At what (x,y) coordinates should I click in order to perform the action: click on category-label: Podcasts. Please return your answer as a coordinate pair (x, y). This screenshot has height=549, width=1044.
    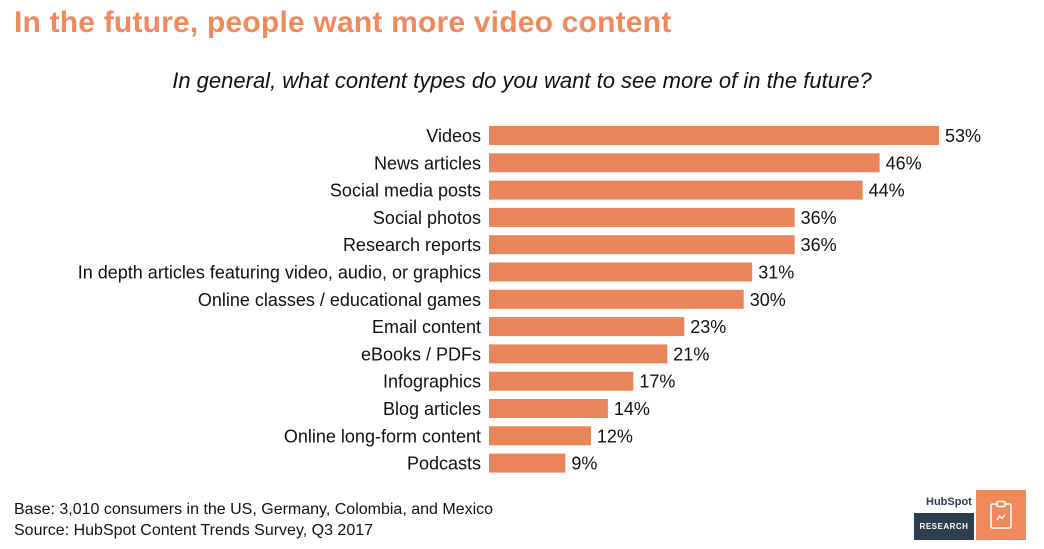
    Looking at the image, I should click on (444, 464).